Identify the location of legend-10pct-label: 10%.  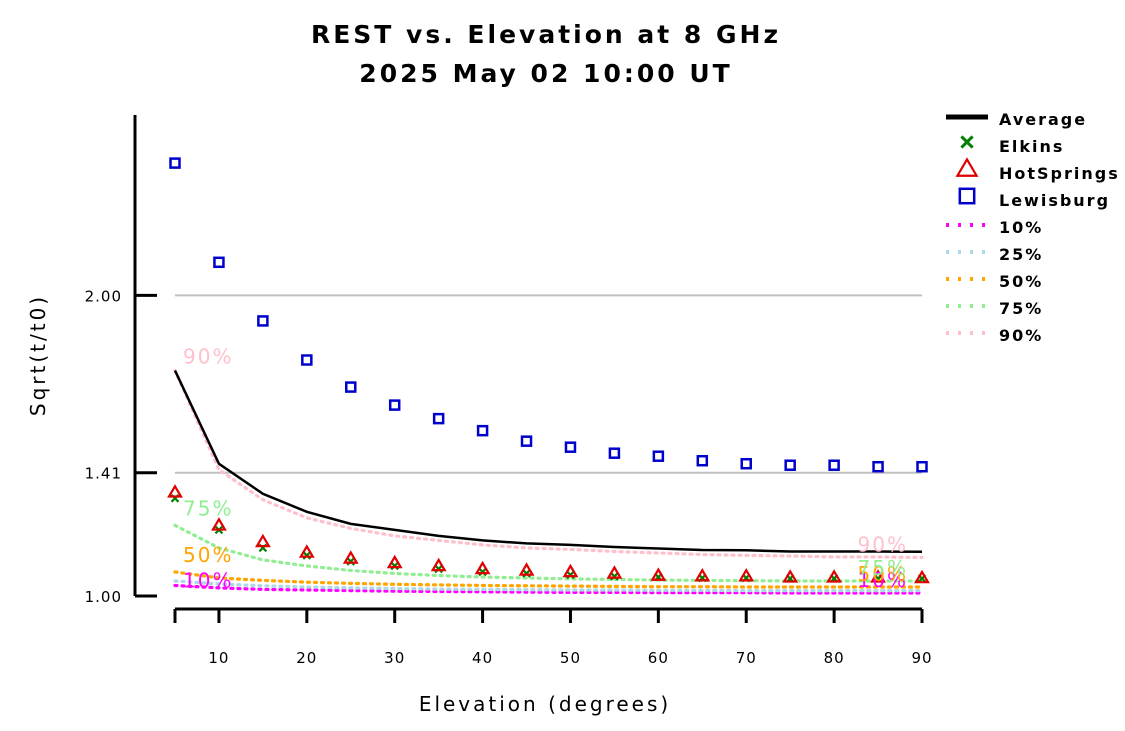
(1021, 227).